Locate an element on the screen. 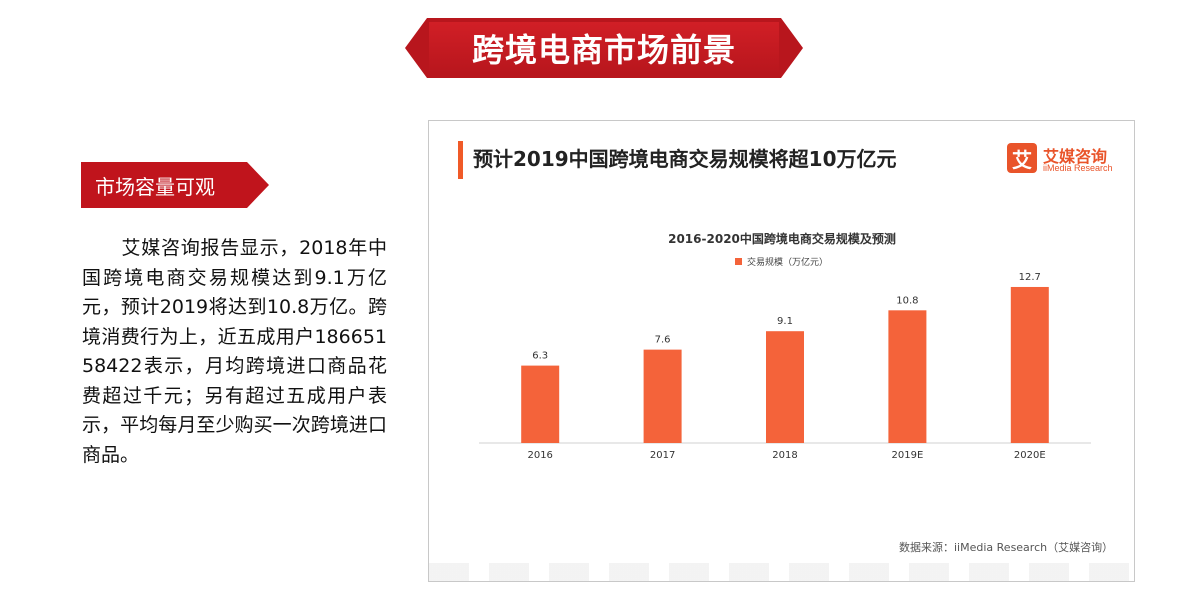 The width and height of the screenshot is (1193, 615). data-label: 7.6 is located at coordinates (663, 340).